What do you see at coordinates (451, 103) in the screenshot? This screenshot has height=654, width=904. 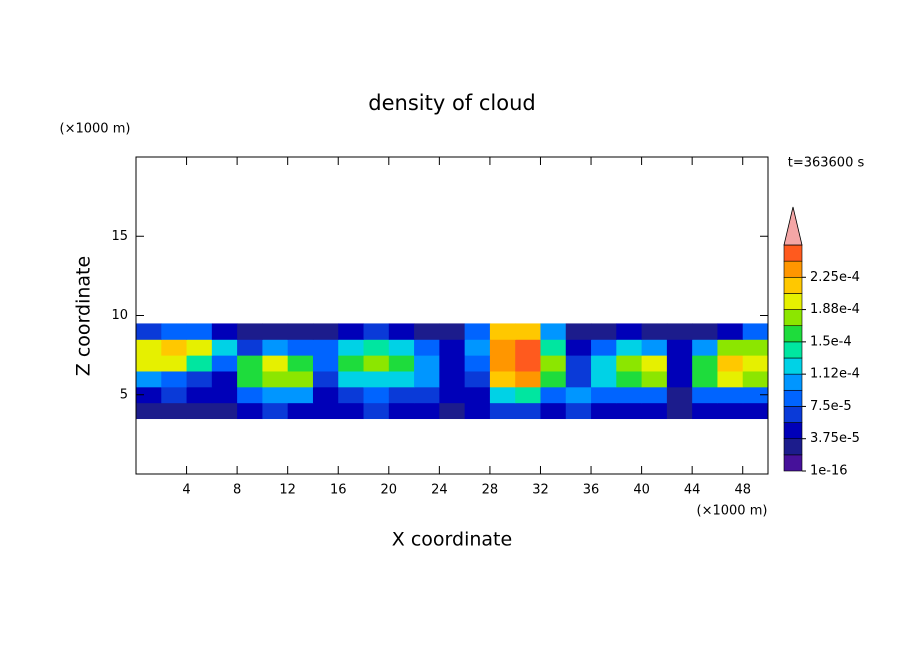 I see `chart-title: density of cloud` at bounding box center [451, 103].